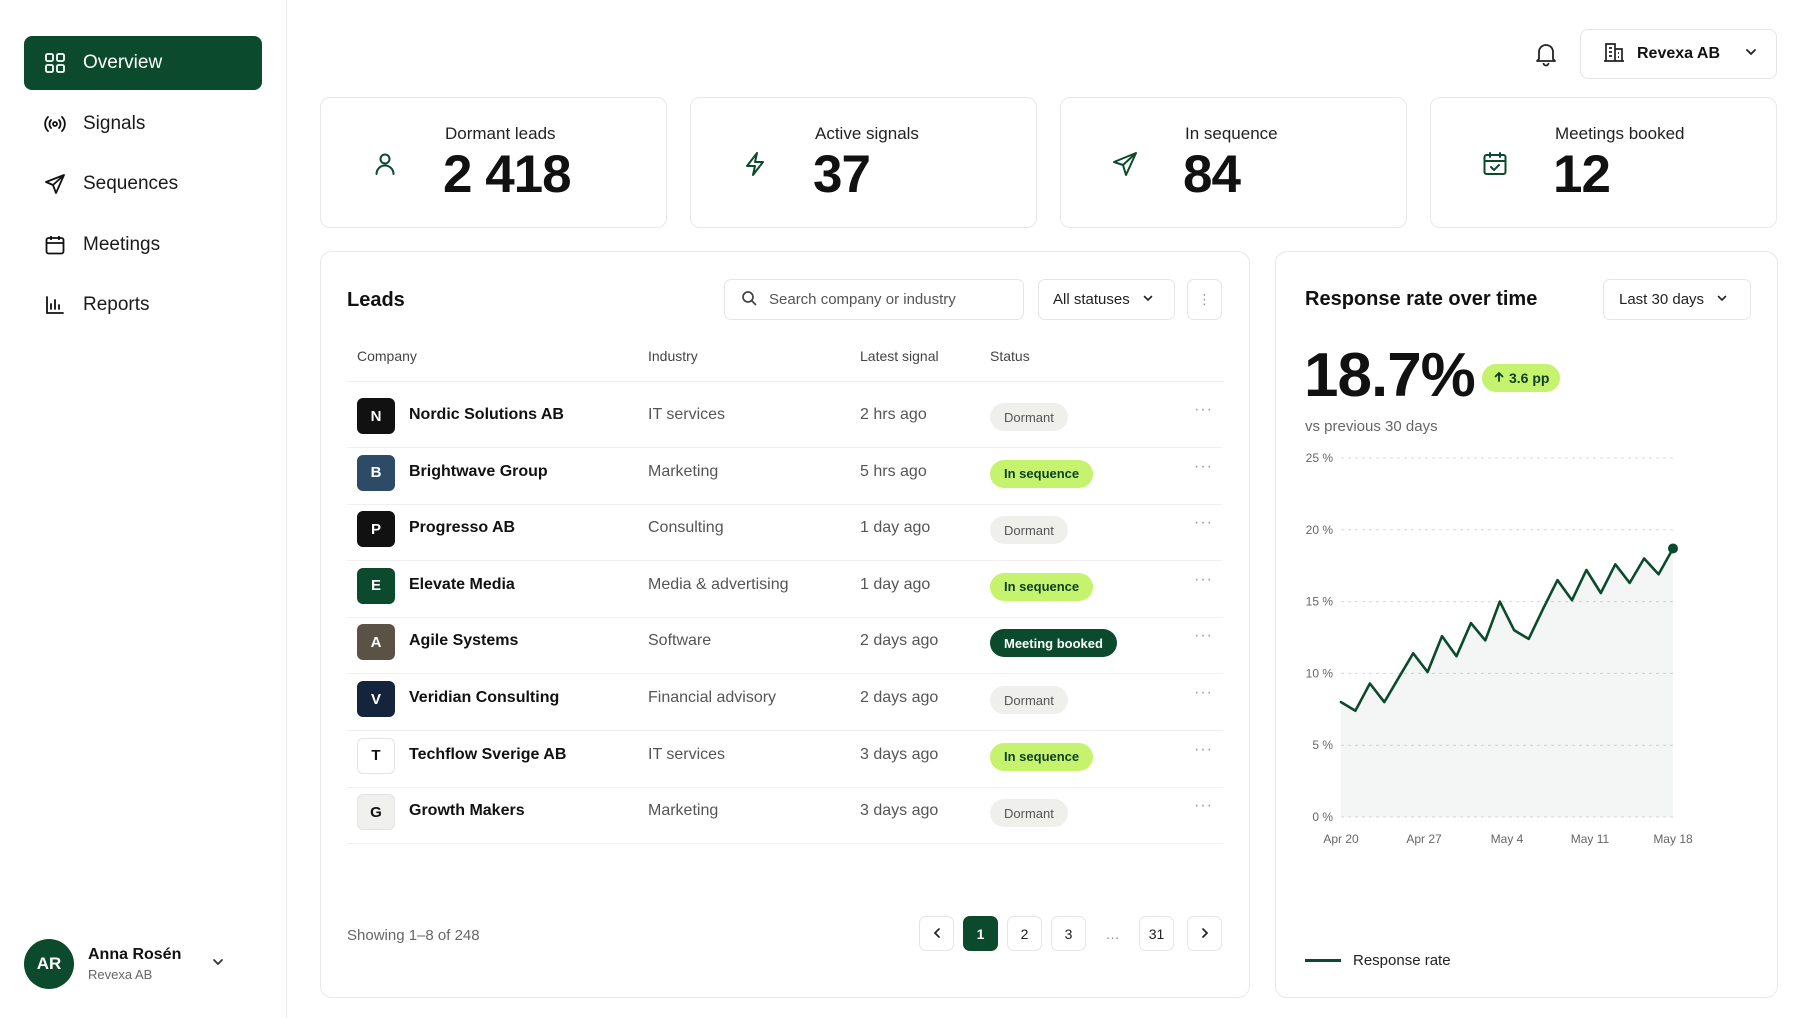 The width and height of the screenshot is (1800, 1018). I want to click on company-name: Revexa AB, so click(1679, 53).